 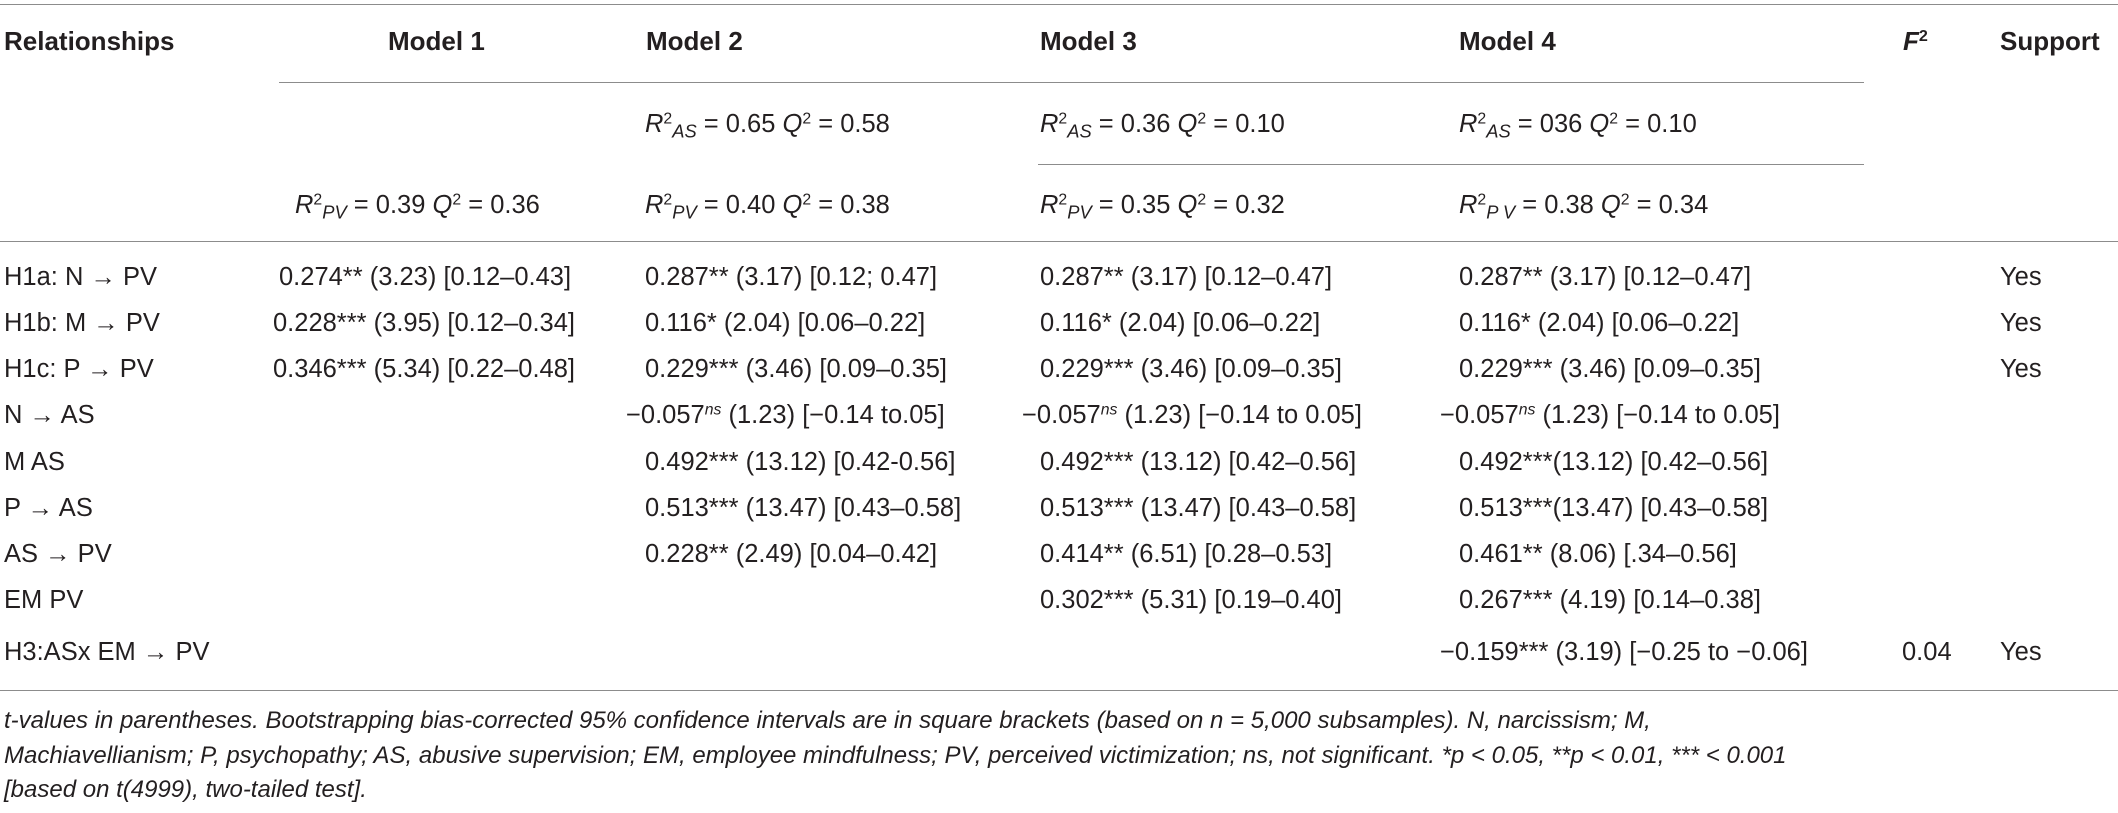 What do you see at coordinates (791, 554) in the screenshot?
I see `row-as-pv-model-2: 0.228** (2.49) [0.04–0.42]` at bounding box center [791, 554].